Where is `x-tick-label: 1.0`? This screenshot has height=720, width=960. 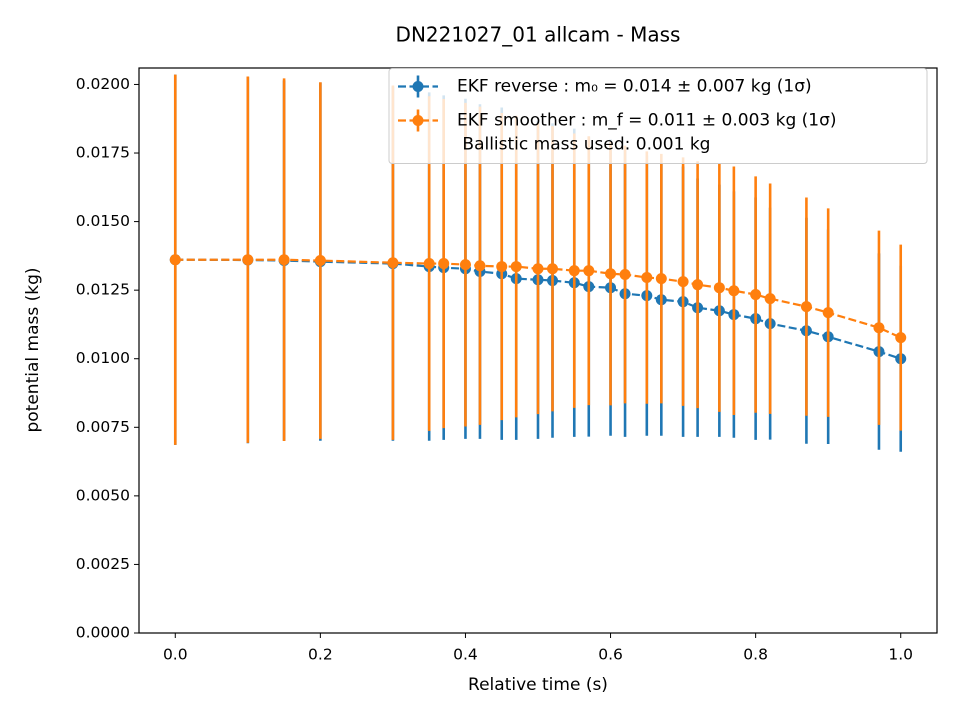 x-tick-label: 1.0 is located at coordinates (900, 655).